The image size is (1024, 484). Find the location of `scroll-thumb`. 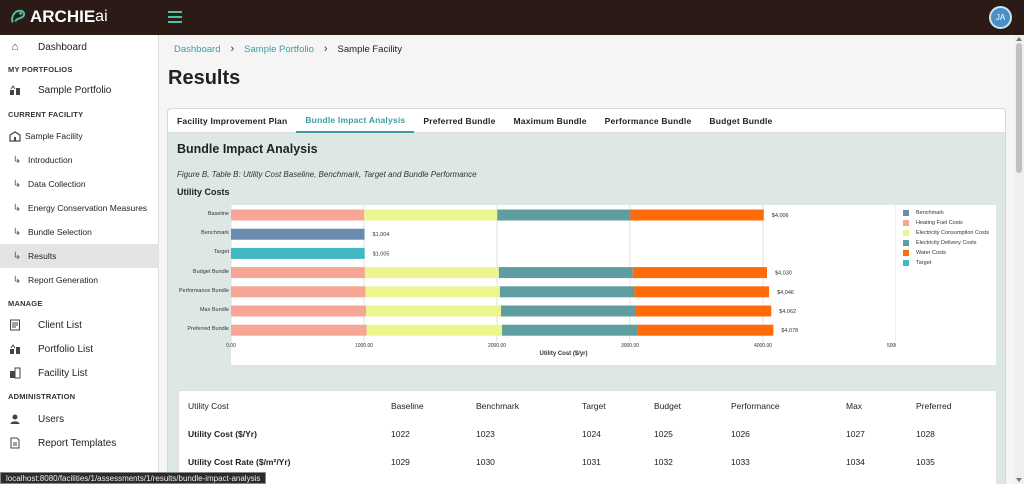

scroll-thumb is located at coordinates (1019, 108).